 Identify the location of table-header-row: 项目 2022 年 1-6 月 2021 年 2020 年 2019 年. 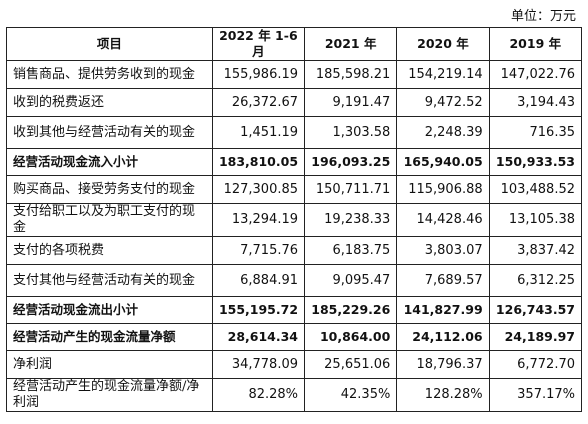
(294, 44).